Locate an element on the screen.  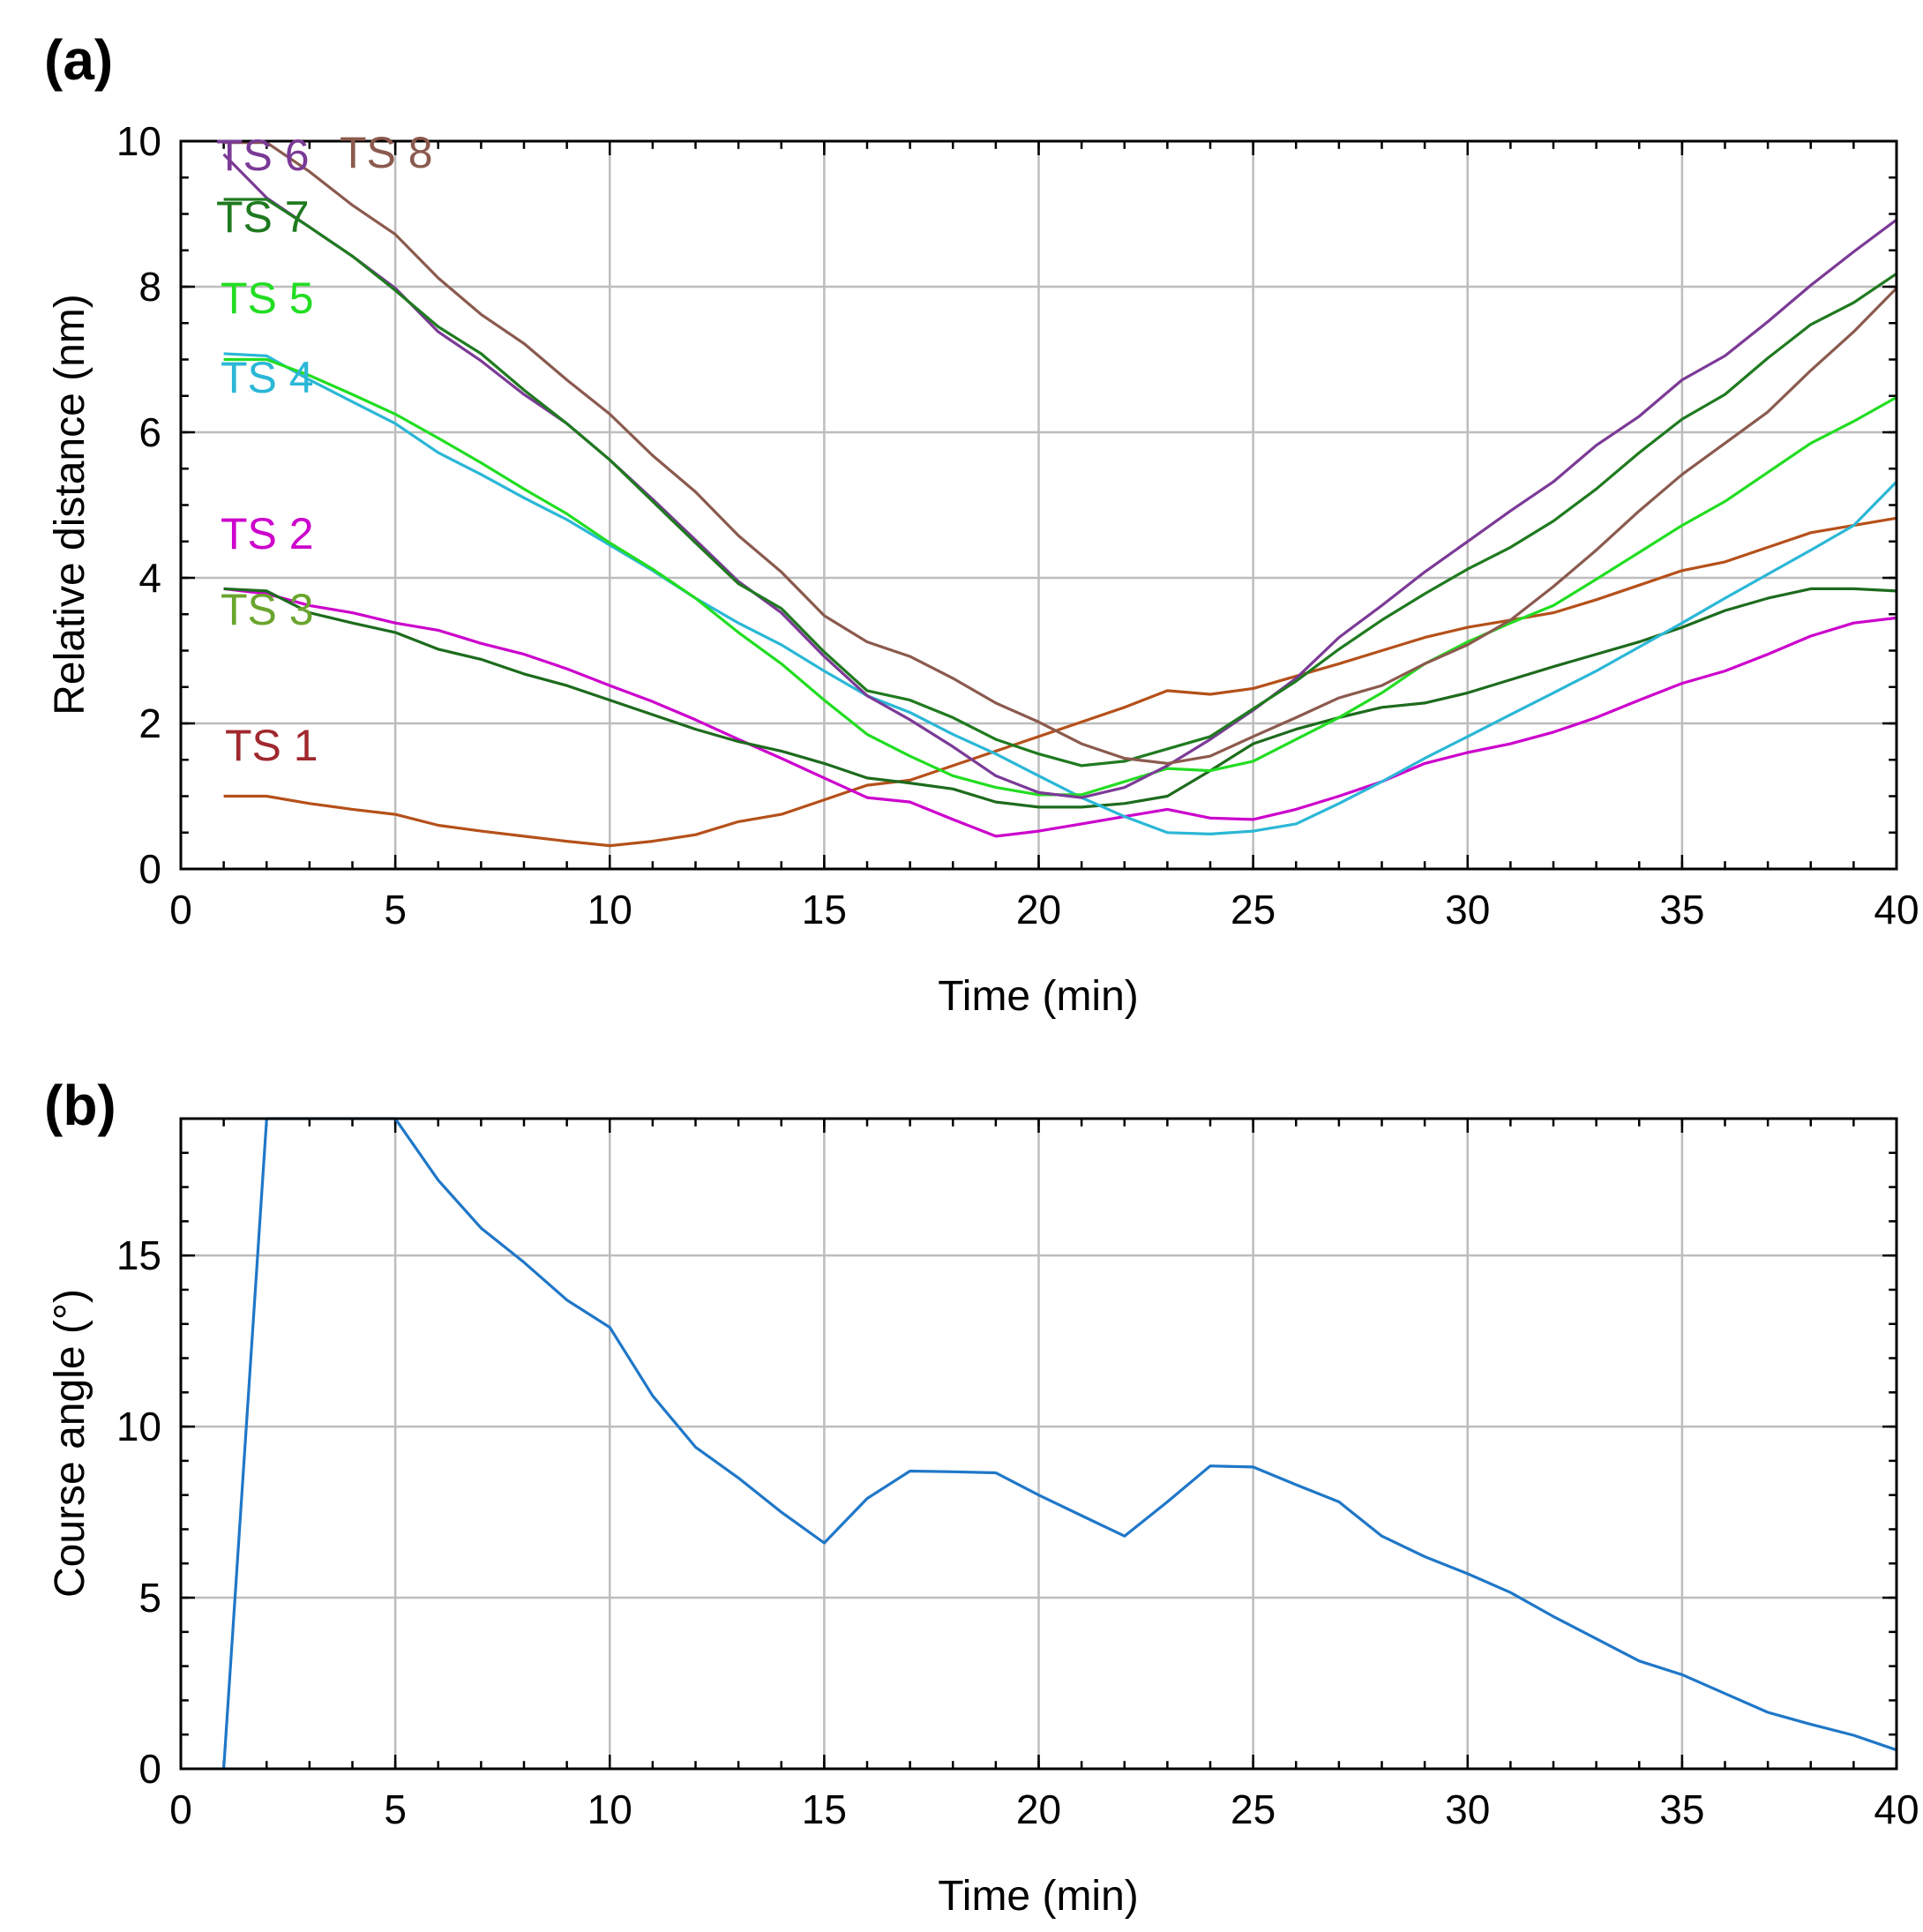
panel-b-y-axis-title: Course angle (°) is located at coordinates (70, 1443).